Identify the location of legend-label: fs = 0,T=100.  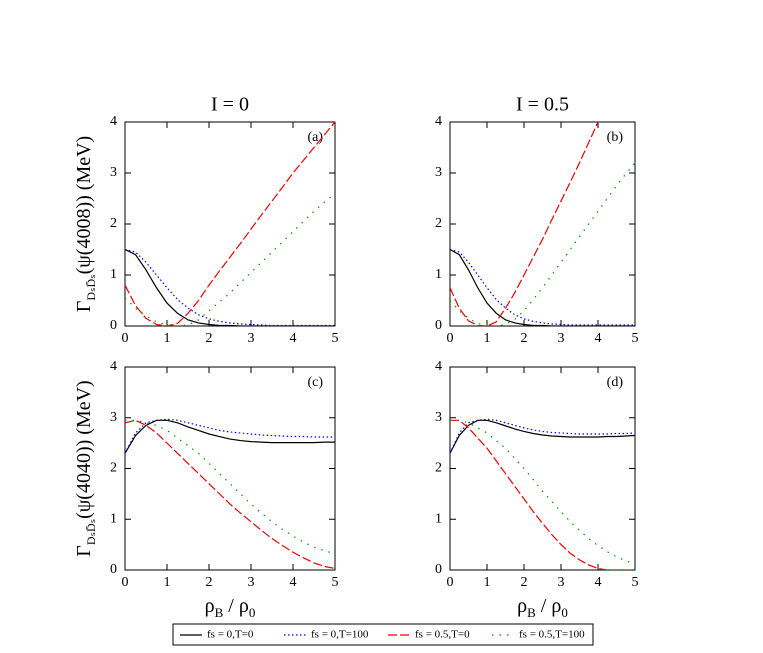
(340, 635).